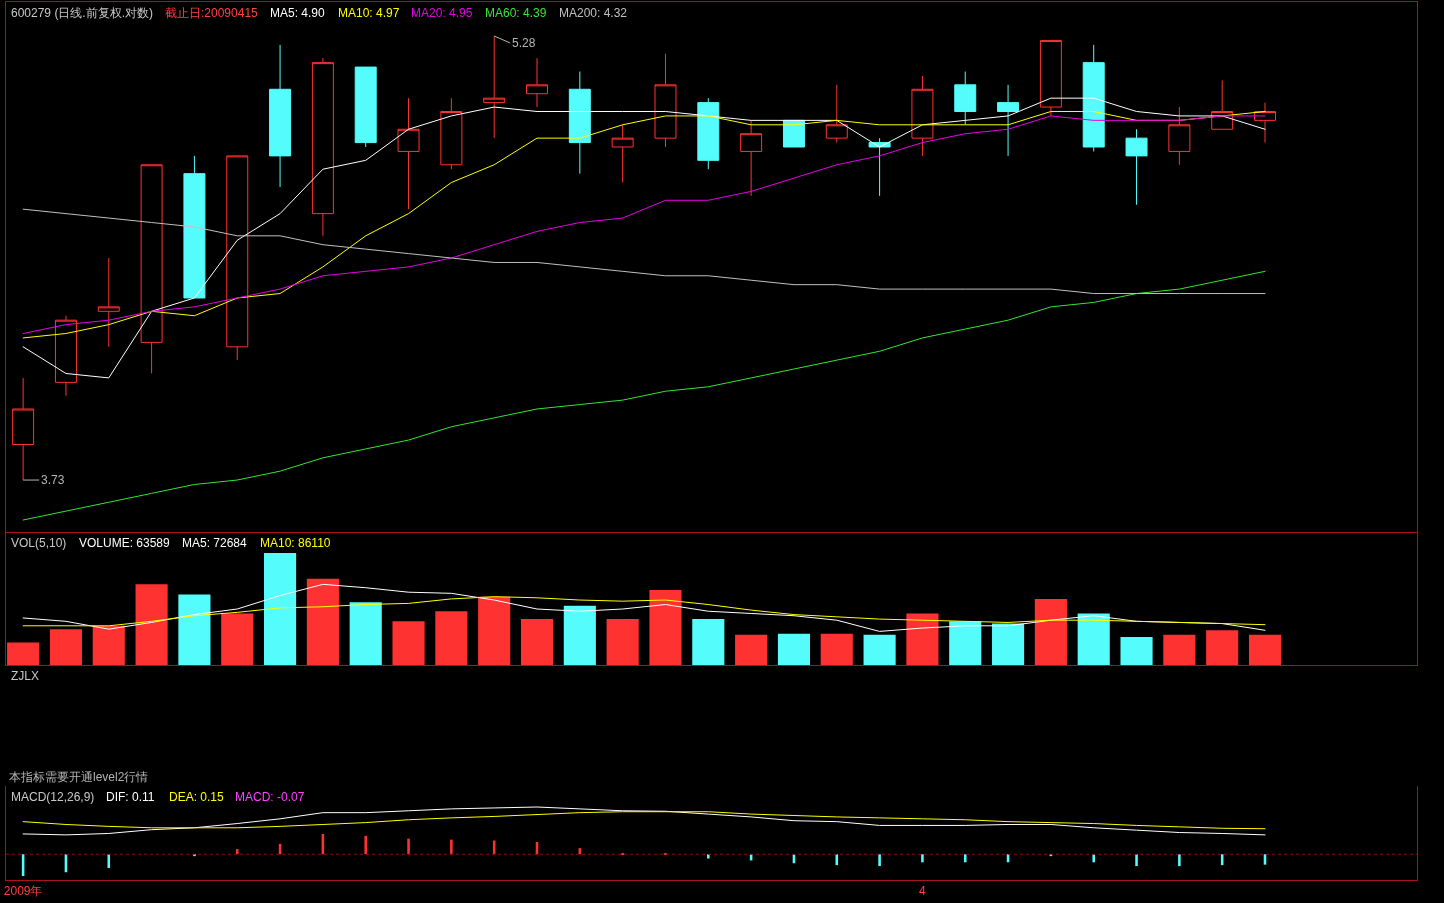 Image resolution: width=1444 pixels, height=903 pixels. Describe the element at coordinates (295, 543) in the screenshot. I see `text: MA10: 86110` at that location.